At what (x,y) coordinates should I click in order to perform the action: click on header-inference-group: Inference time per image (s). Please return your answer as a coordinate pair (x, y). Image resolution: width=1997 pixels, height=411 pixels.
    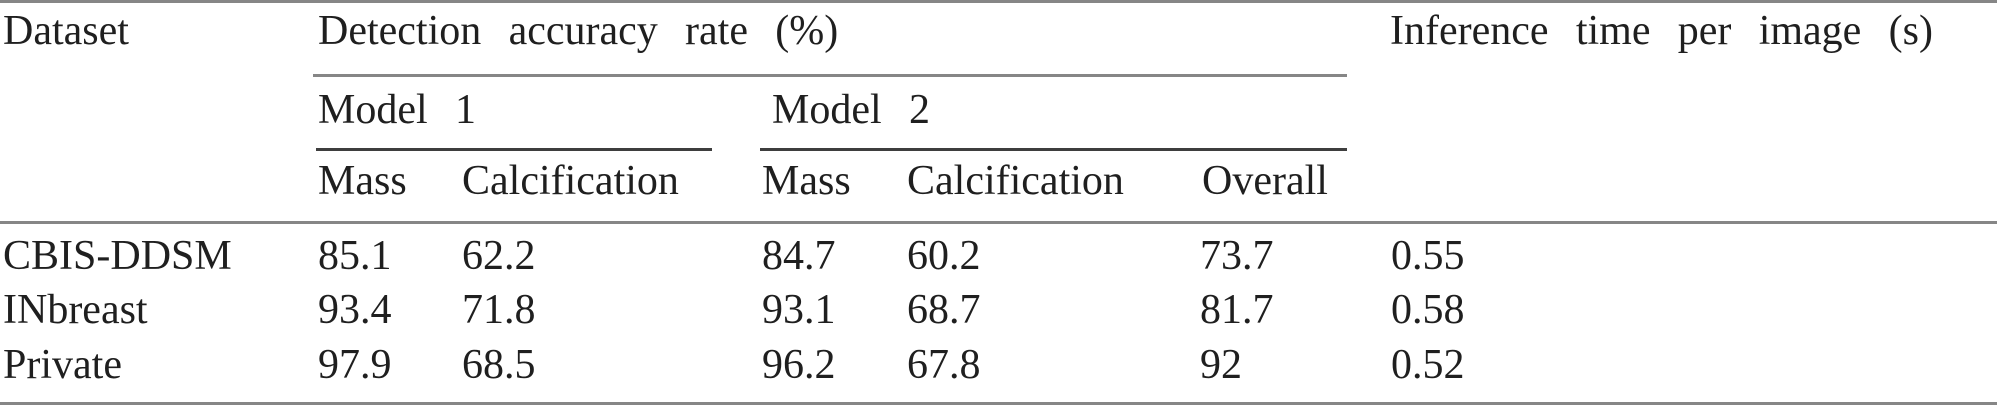
    Looking at the image, I should click on (1661, 31).